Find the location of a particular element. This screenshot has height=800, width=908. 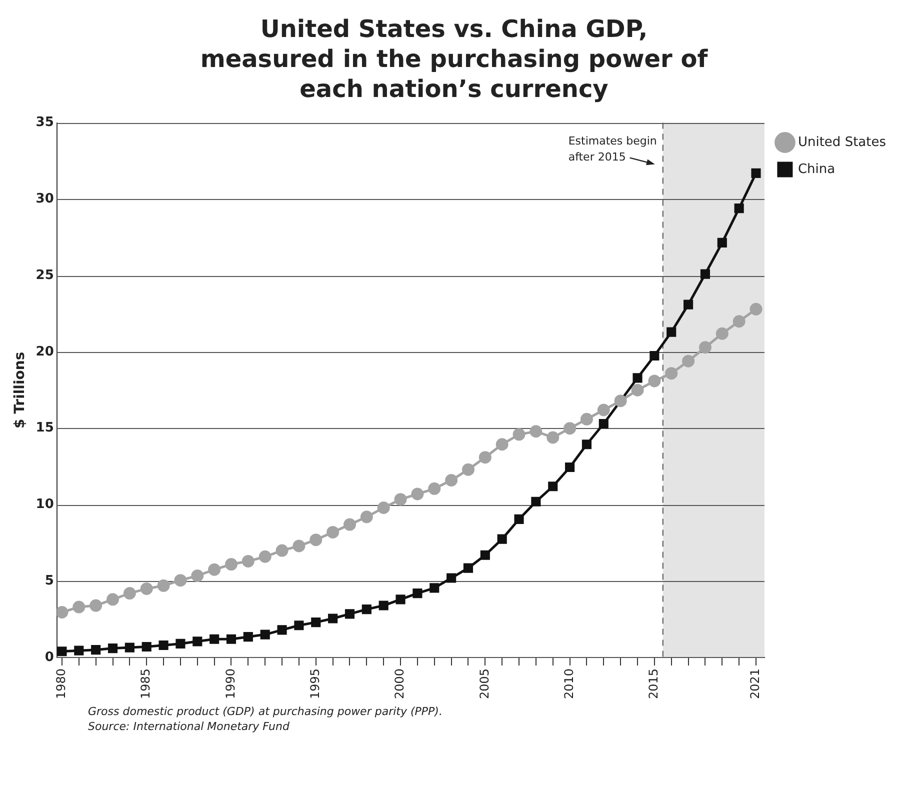

x-tick-label: 1990 is located at coordinates (230, 684).